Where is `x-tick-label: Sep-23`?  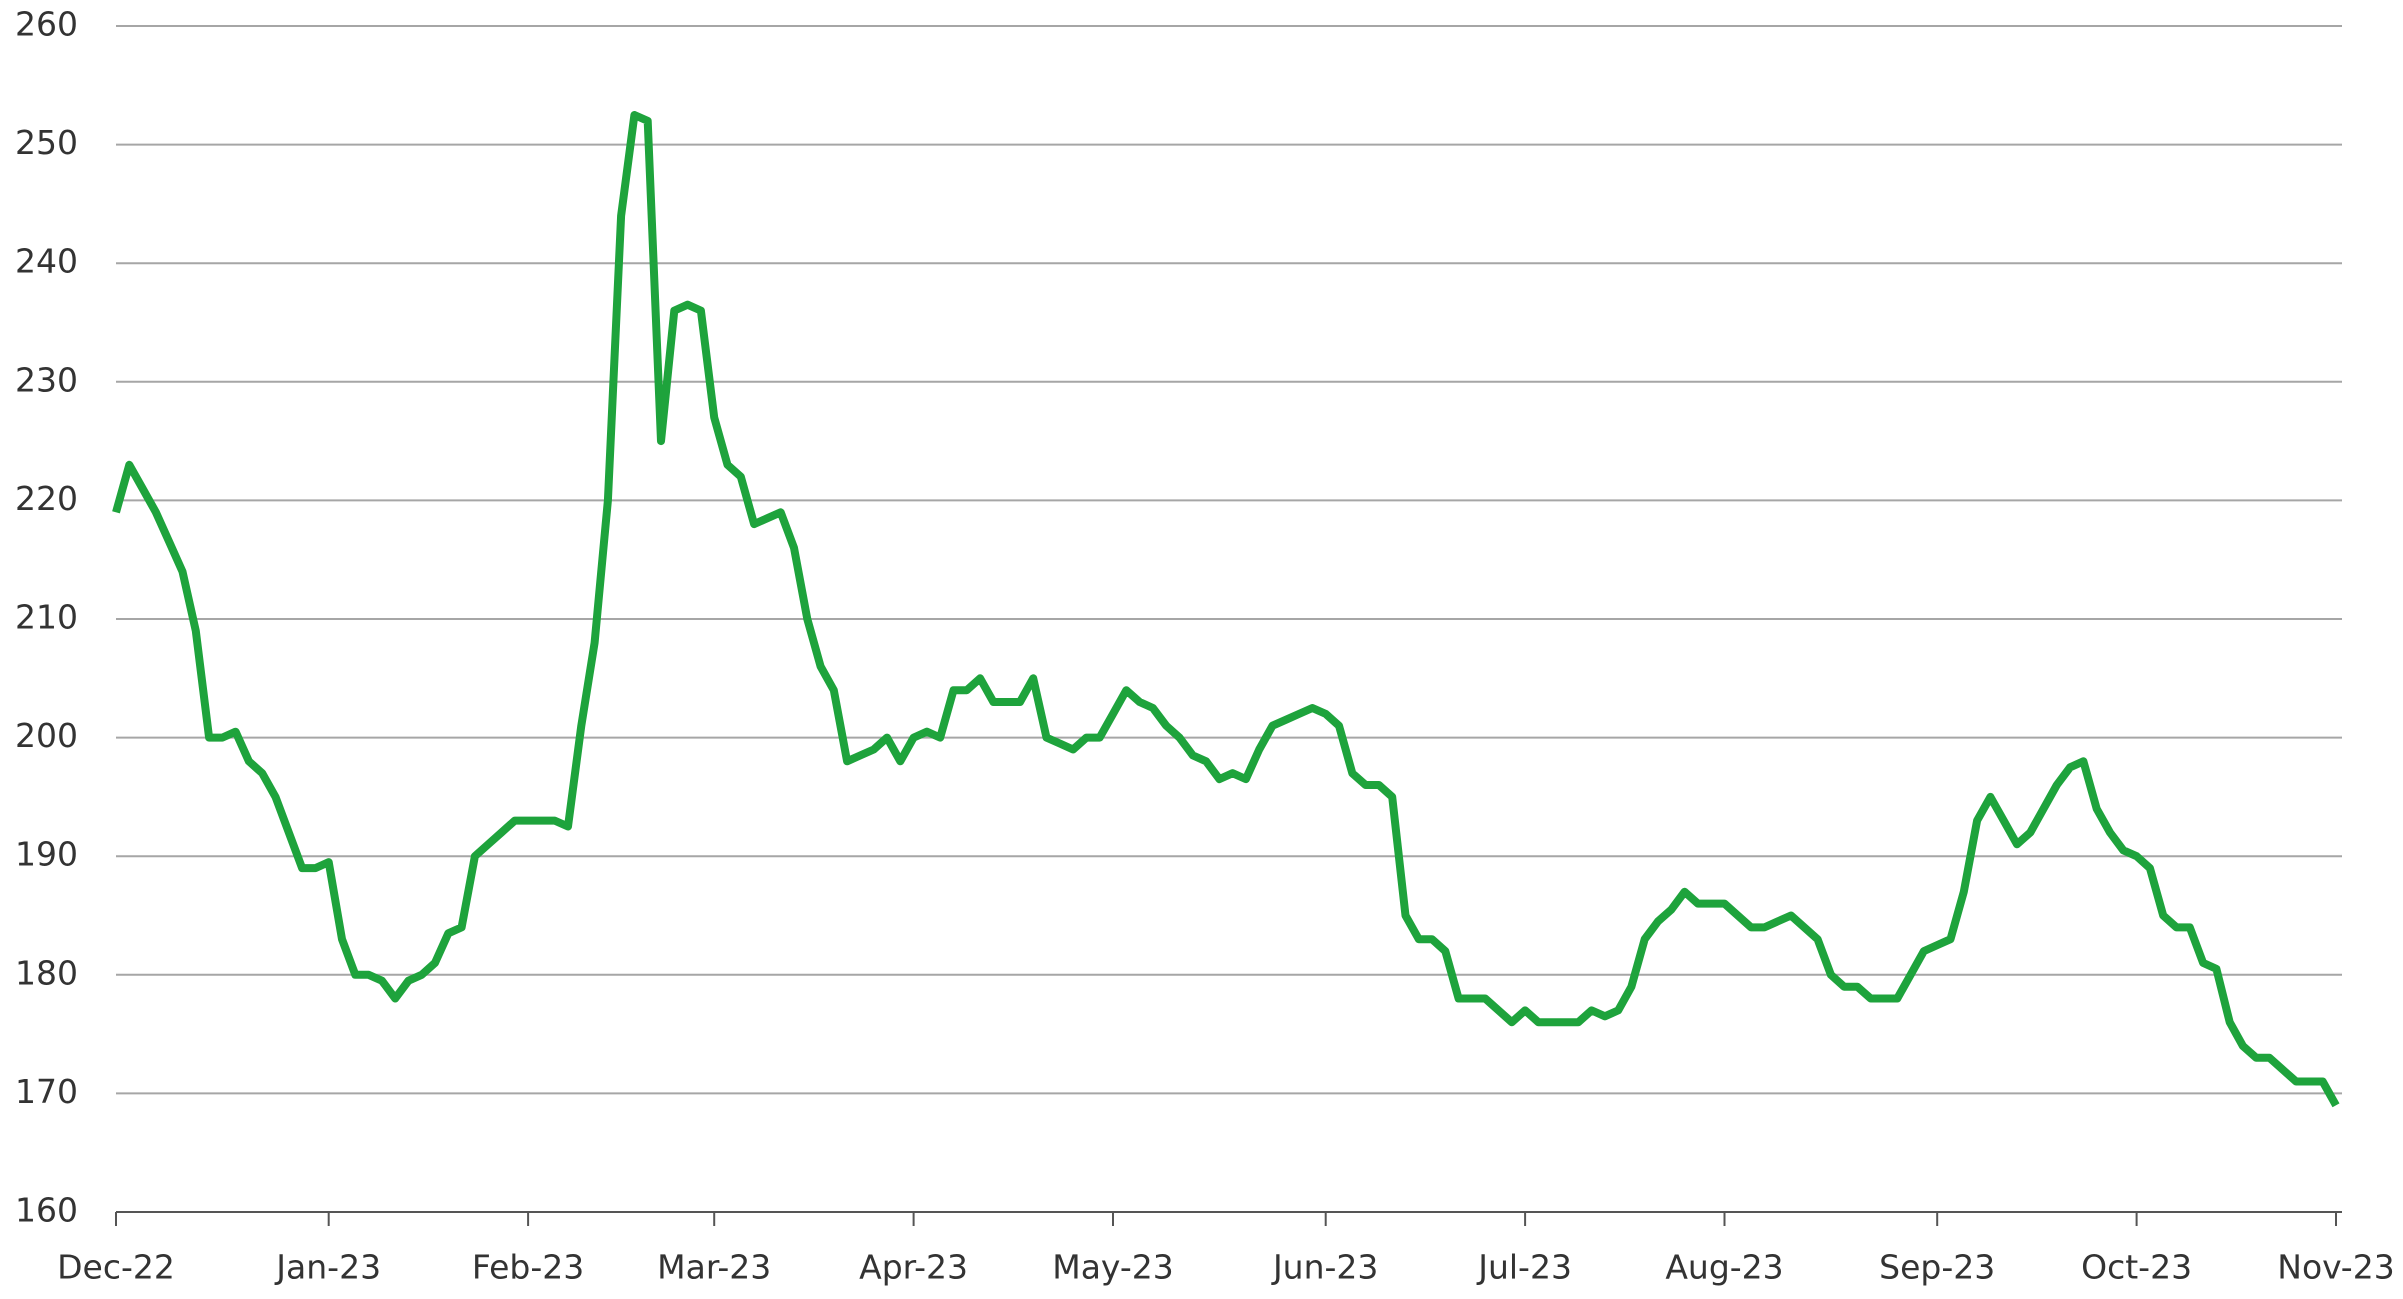
x-tick-label: Sep-23 is located at coordinates (1937, 1267).